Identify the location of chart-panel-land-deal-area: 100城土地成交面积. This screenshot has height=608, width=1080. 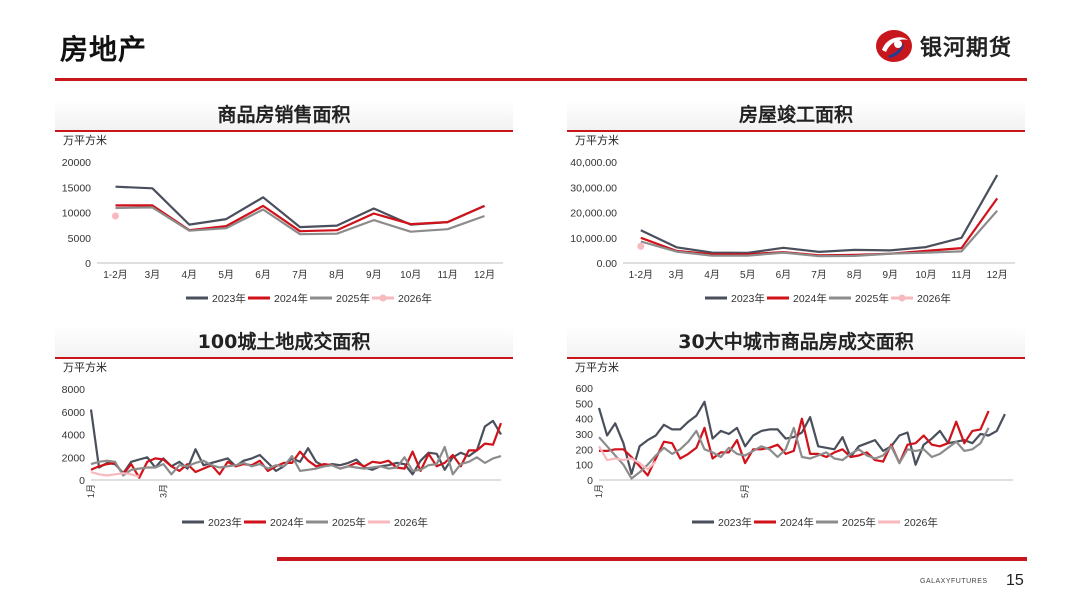
(284, 343).